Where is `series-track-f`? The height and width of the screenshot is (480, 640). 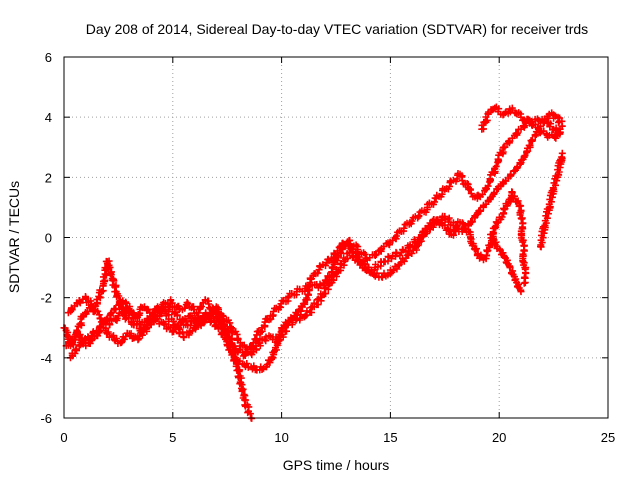 series-track-f is located at coordinates (506, 263).